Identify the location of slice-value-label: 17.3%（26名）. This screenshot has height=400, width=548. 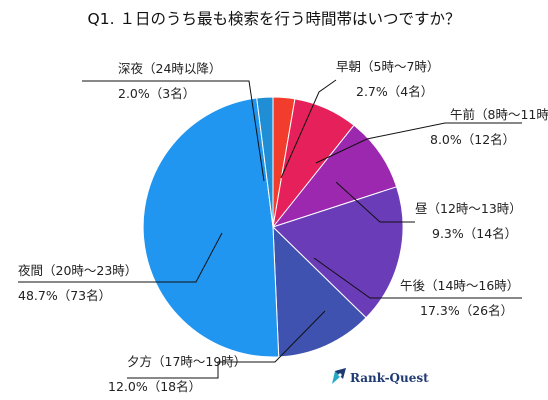
(466, 310).